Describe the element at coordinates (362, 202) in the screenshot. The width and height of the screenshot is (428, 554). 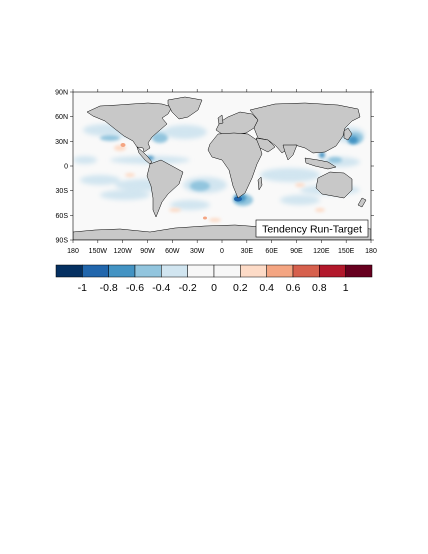
I see `new-zealand` at that location.